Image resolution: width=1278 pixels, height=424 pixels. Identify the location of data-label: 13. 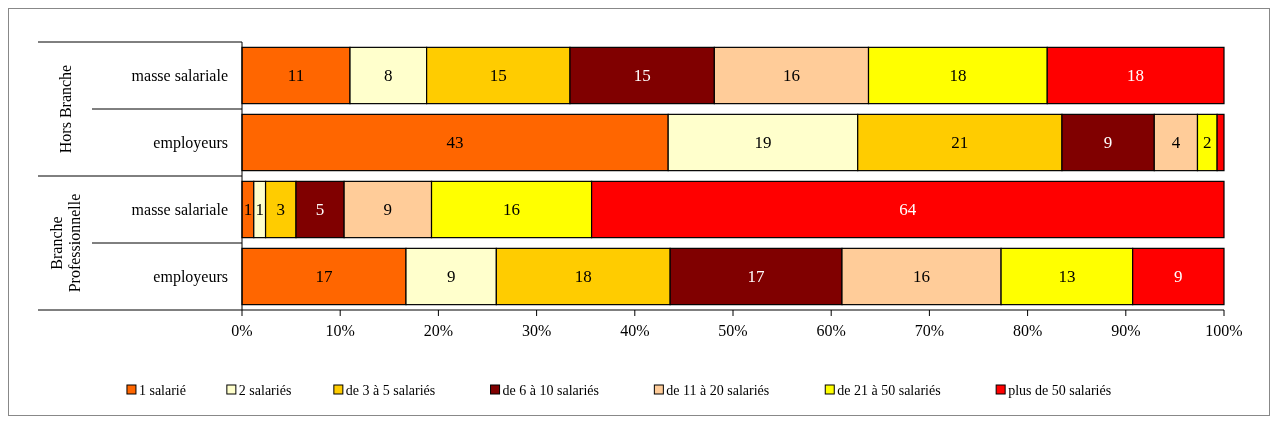
(1067, 277).